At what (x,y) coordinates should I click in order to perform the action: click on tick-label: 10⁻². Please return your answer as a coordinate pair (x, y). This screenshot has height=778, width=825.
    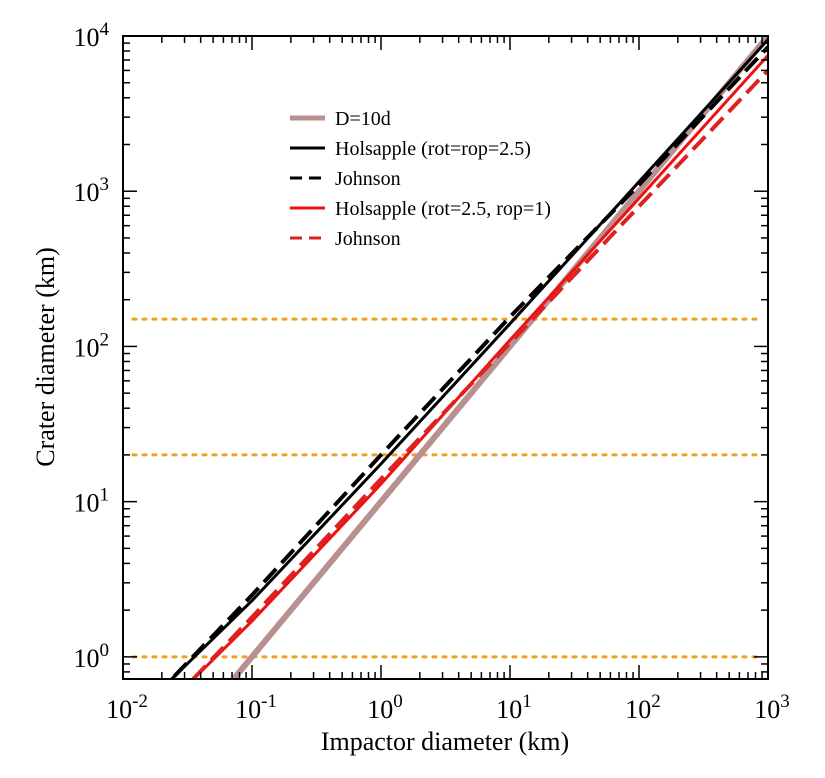
    Looking at the image, I should click on (127, 707).